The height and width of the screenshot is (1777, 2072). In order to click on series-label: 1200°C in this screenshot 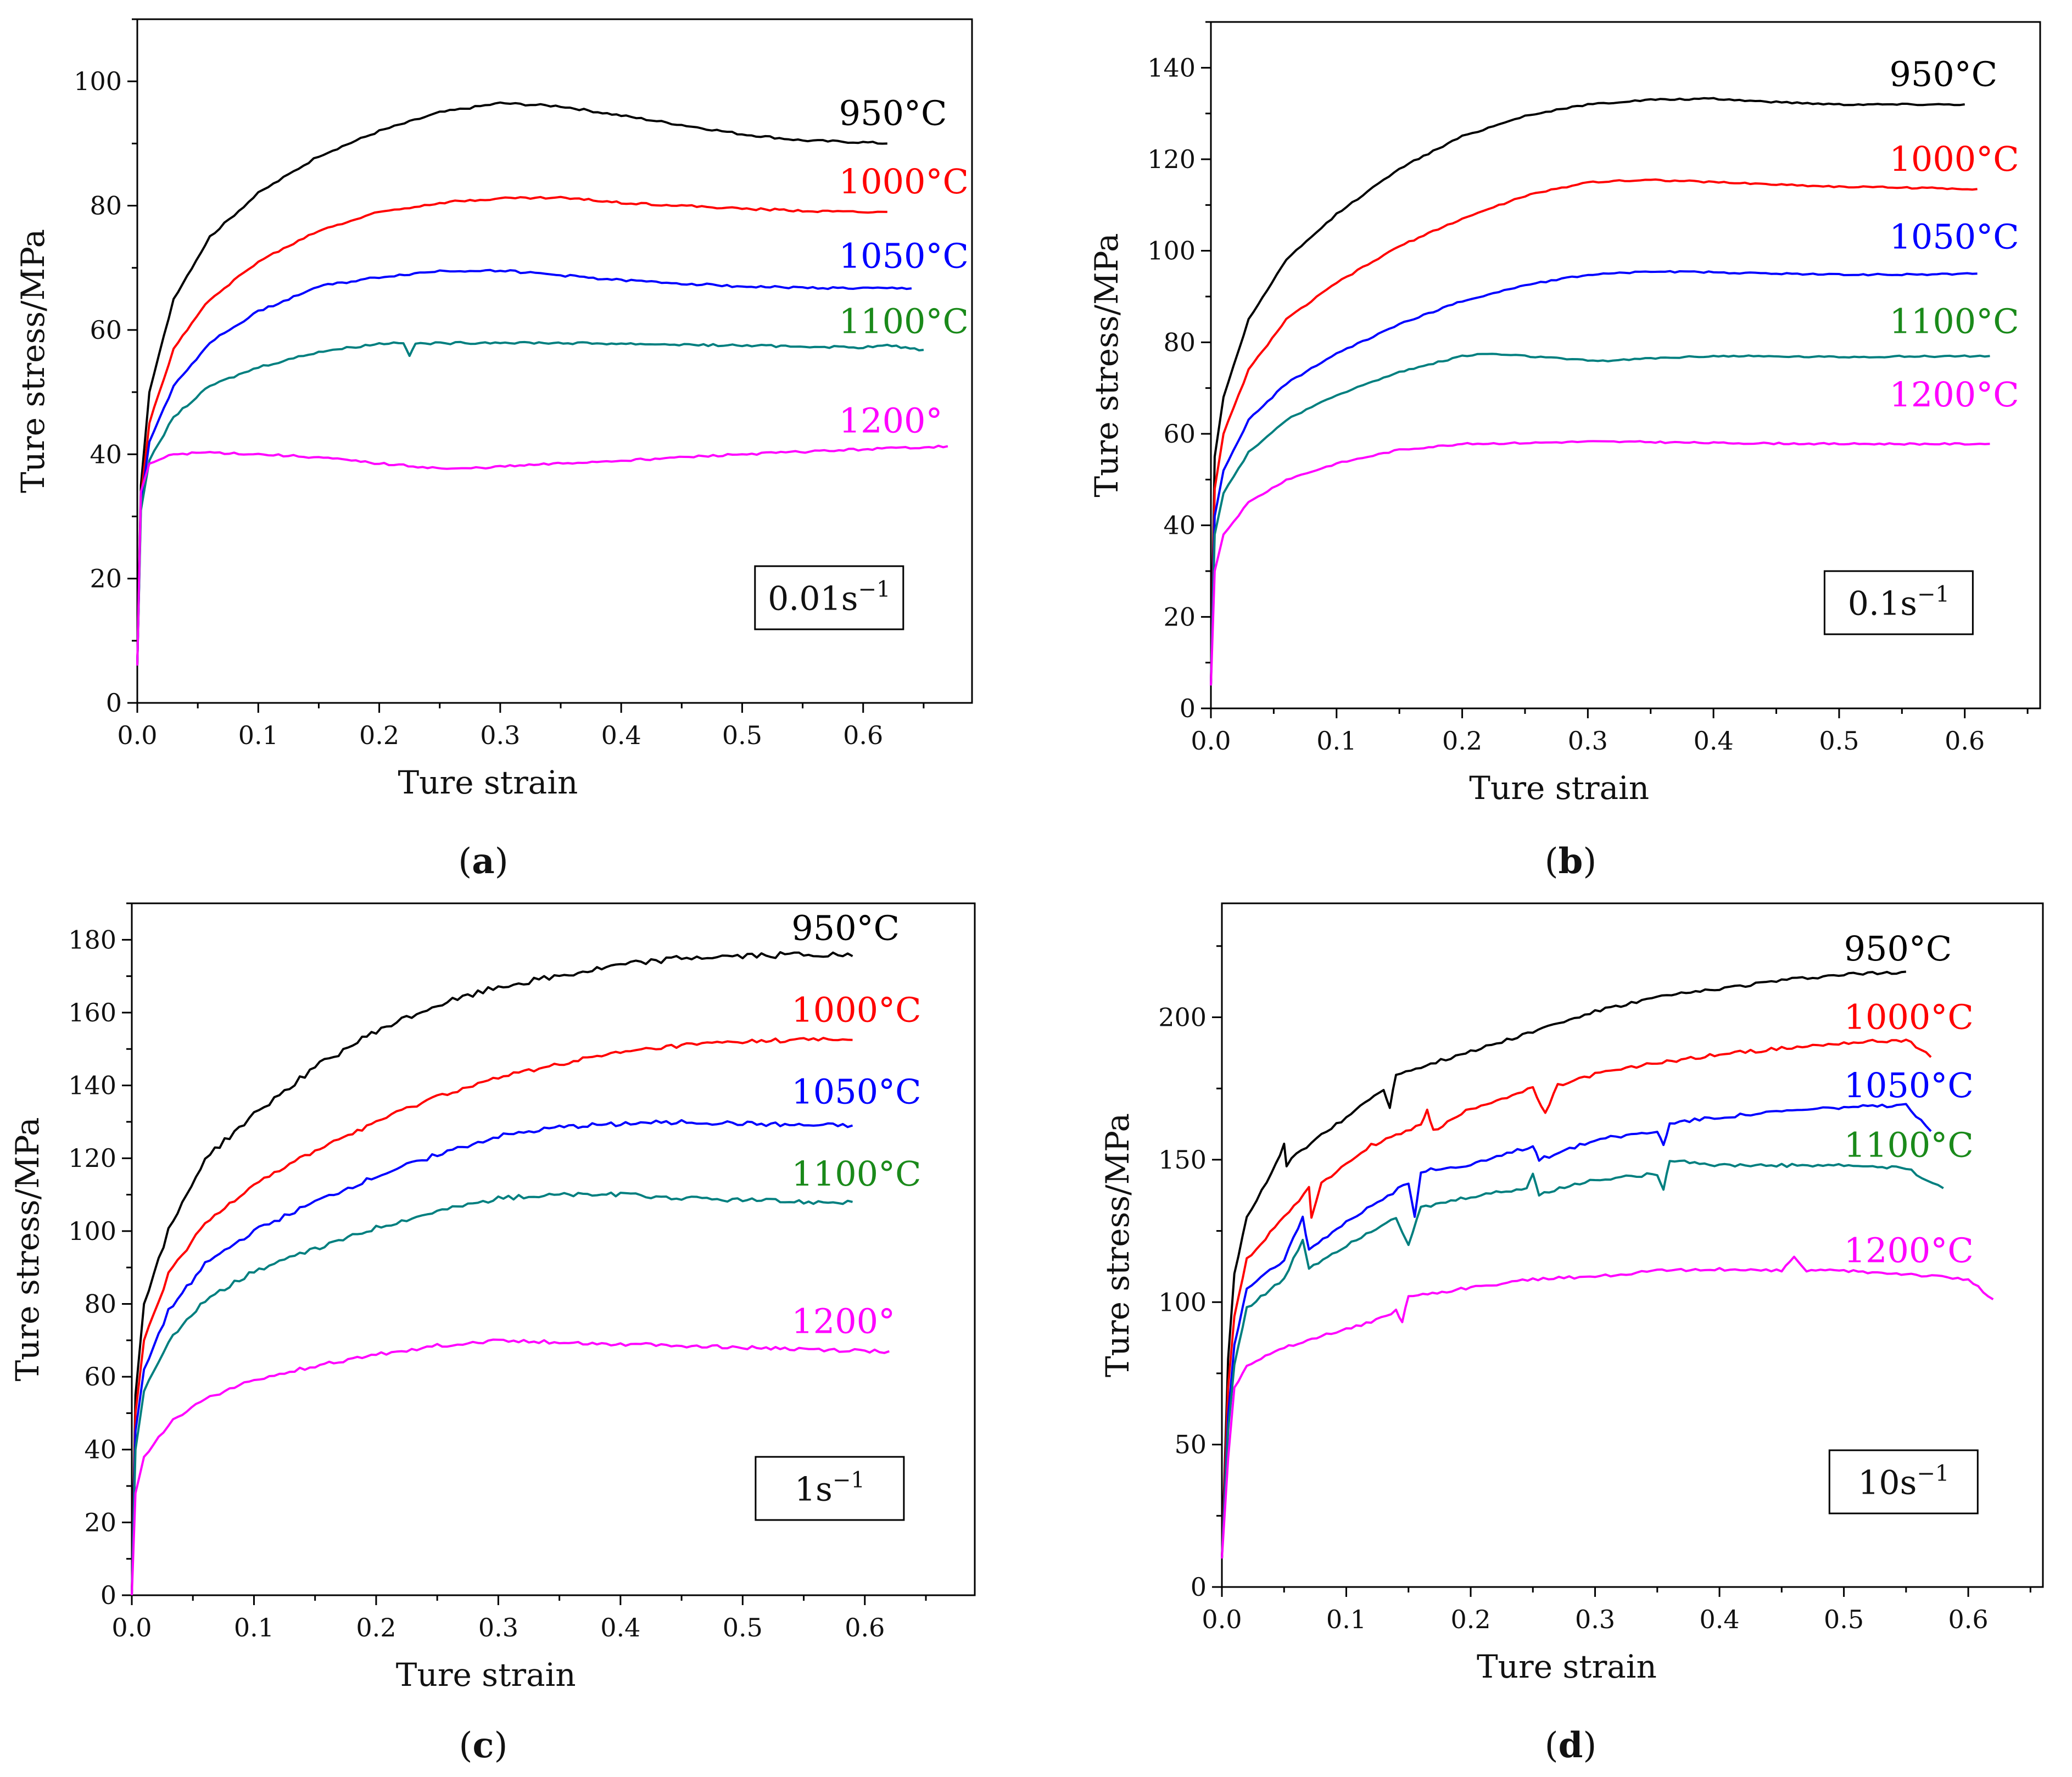, I will do `click(1954, 395)`.